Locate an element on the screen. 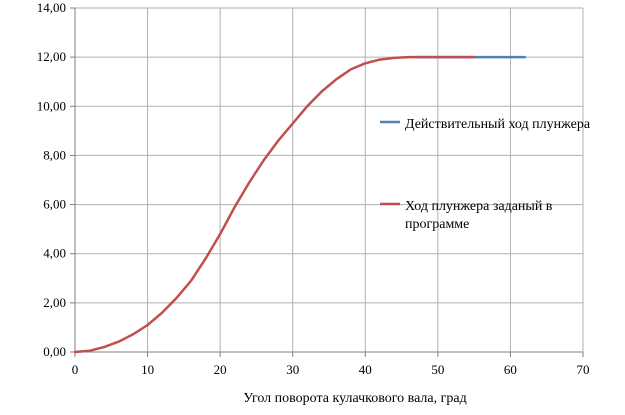 The height and width of the screenshot is (415, 625). x-tick-label: 30 is located at coordinates (292, 369).